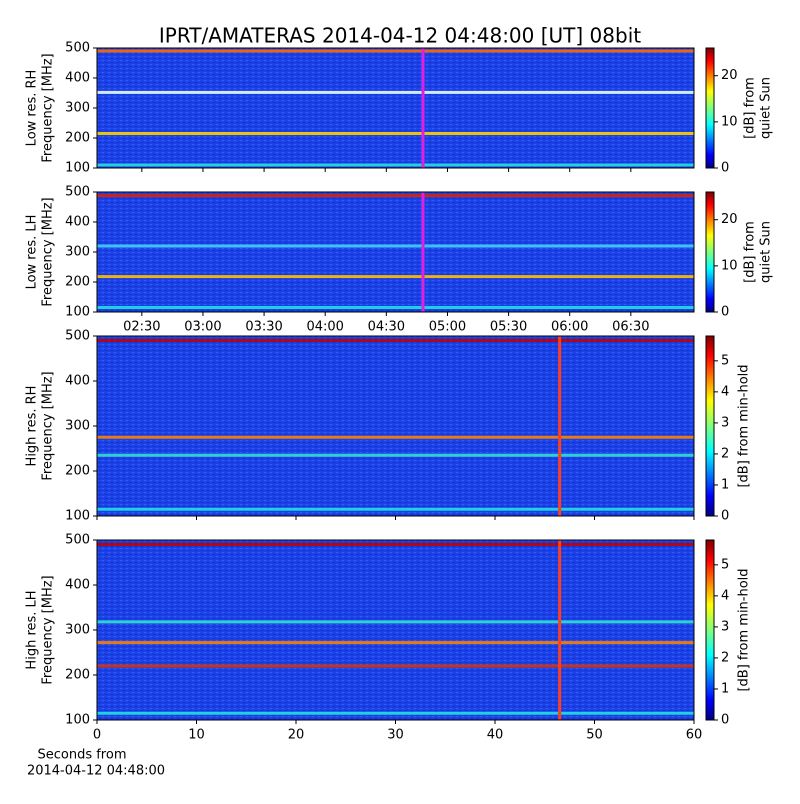  Describe the element at coordinates (296, 735) in the screenshot. I see `x-tick-label: 20` at that location.